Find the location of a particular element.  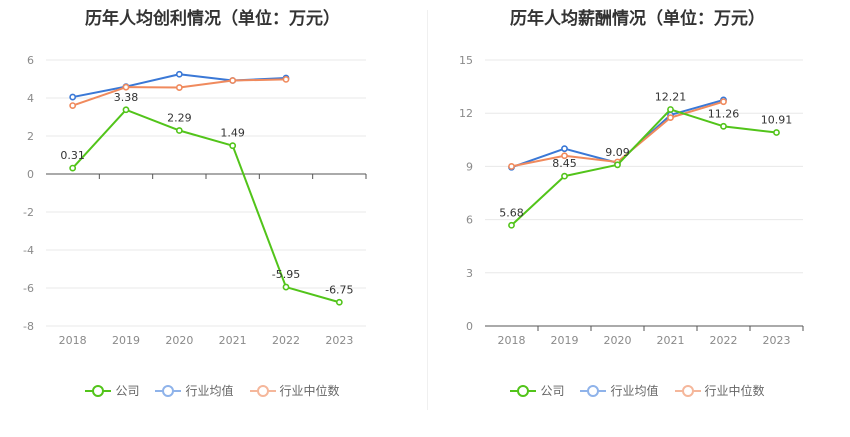

y-tick-label: 9 is located at coordinates (469, 166).